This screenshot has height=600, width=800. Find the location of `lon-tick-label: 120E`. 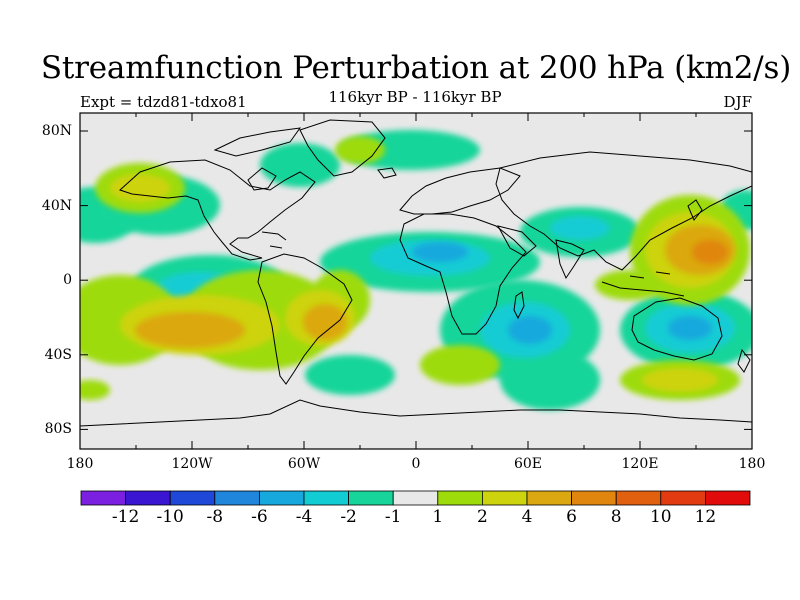

lon-tick-label: 120E is located at coordinates (640, 464).